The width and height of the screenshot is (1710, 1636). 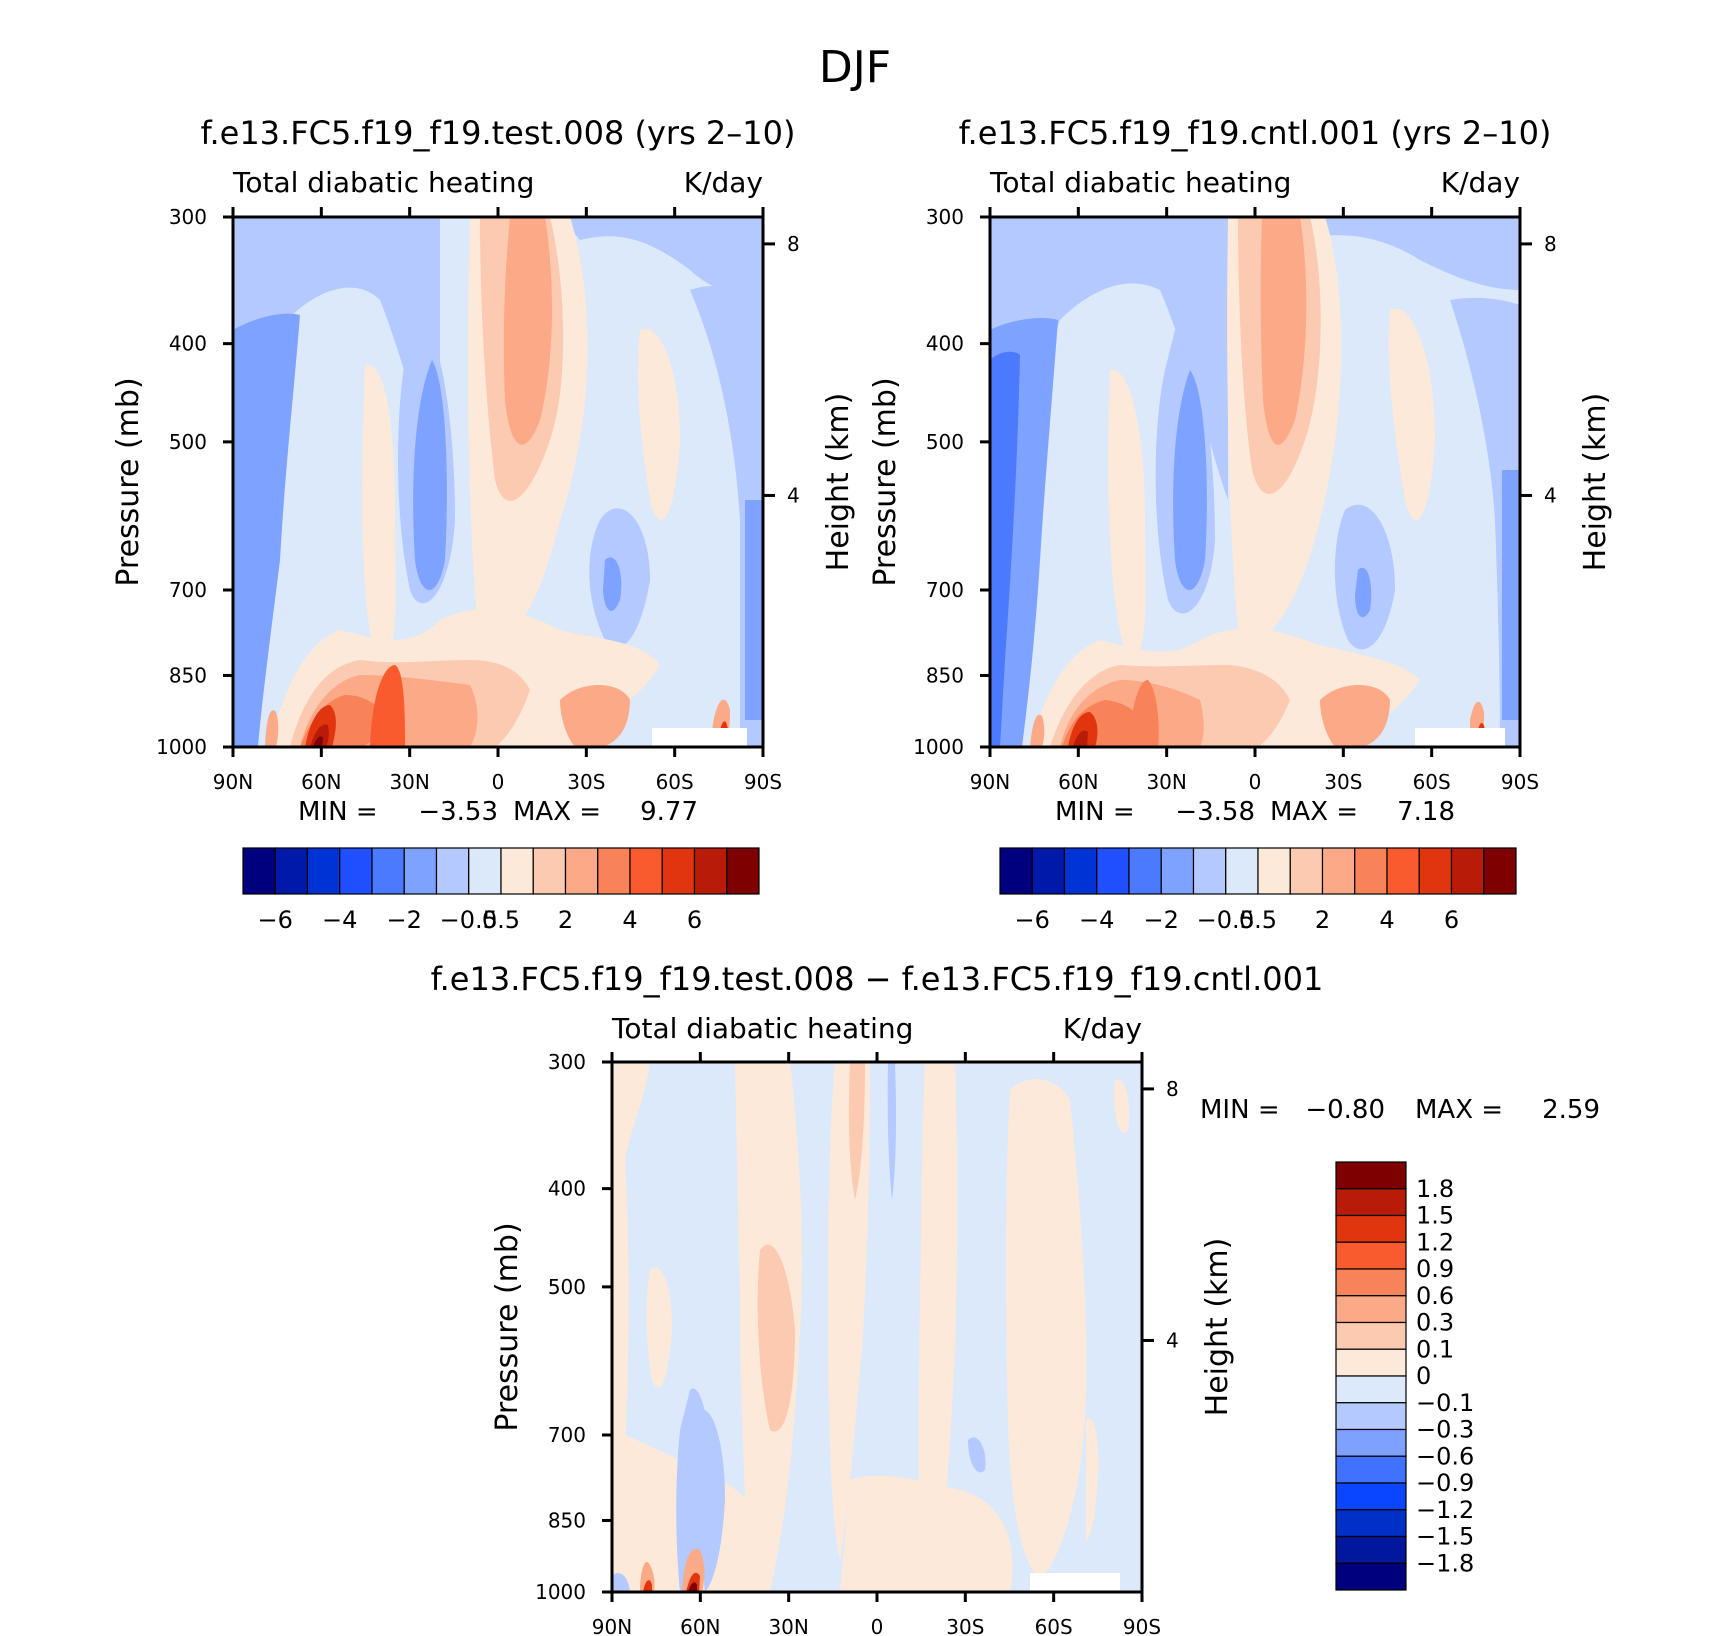 What do you see at coordinates (675, 782) in the screenshot?
I see `x-tick-label: 60S` at bounding box center [675, 782].